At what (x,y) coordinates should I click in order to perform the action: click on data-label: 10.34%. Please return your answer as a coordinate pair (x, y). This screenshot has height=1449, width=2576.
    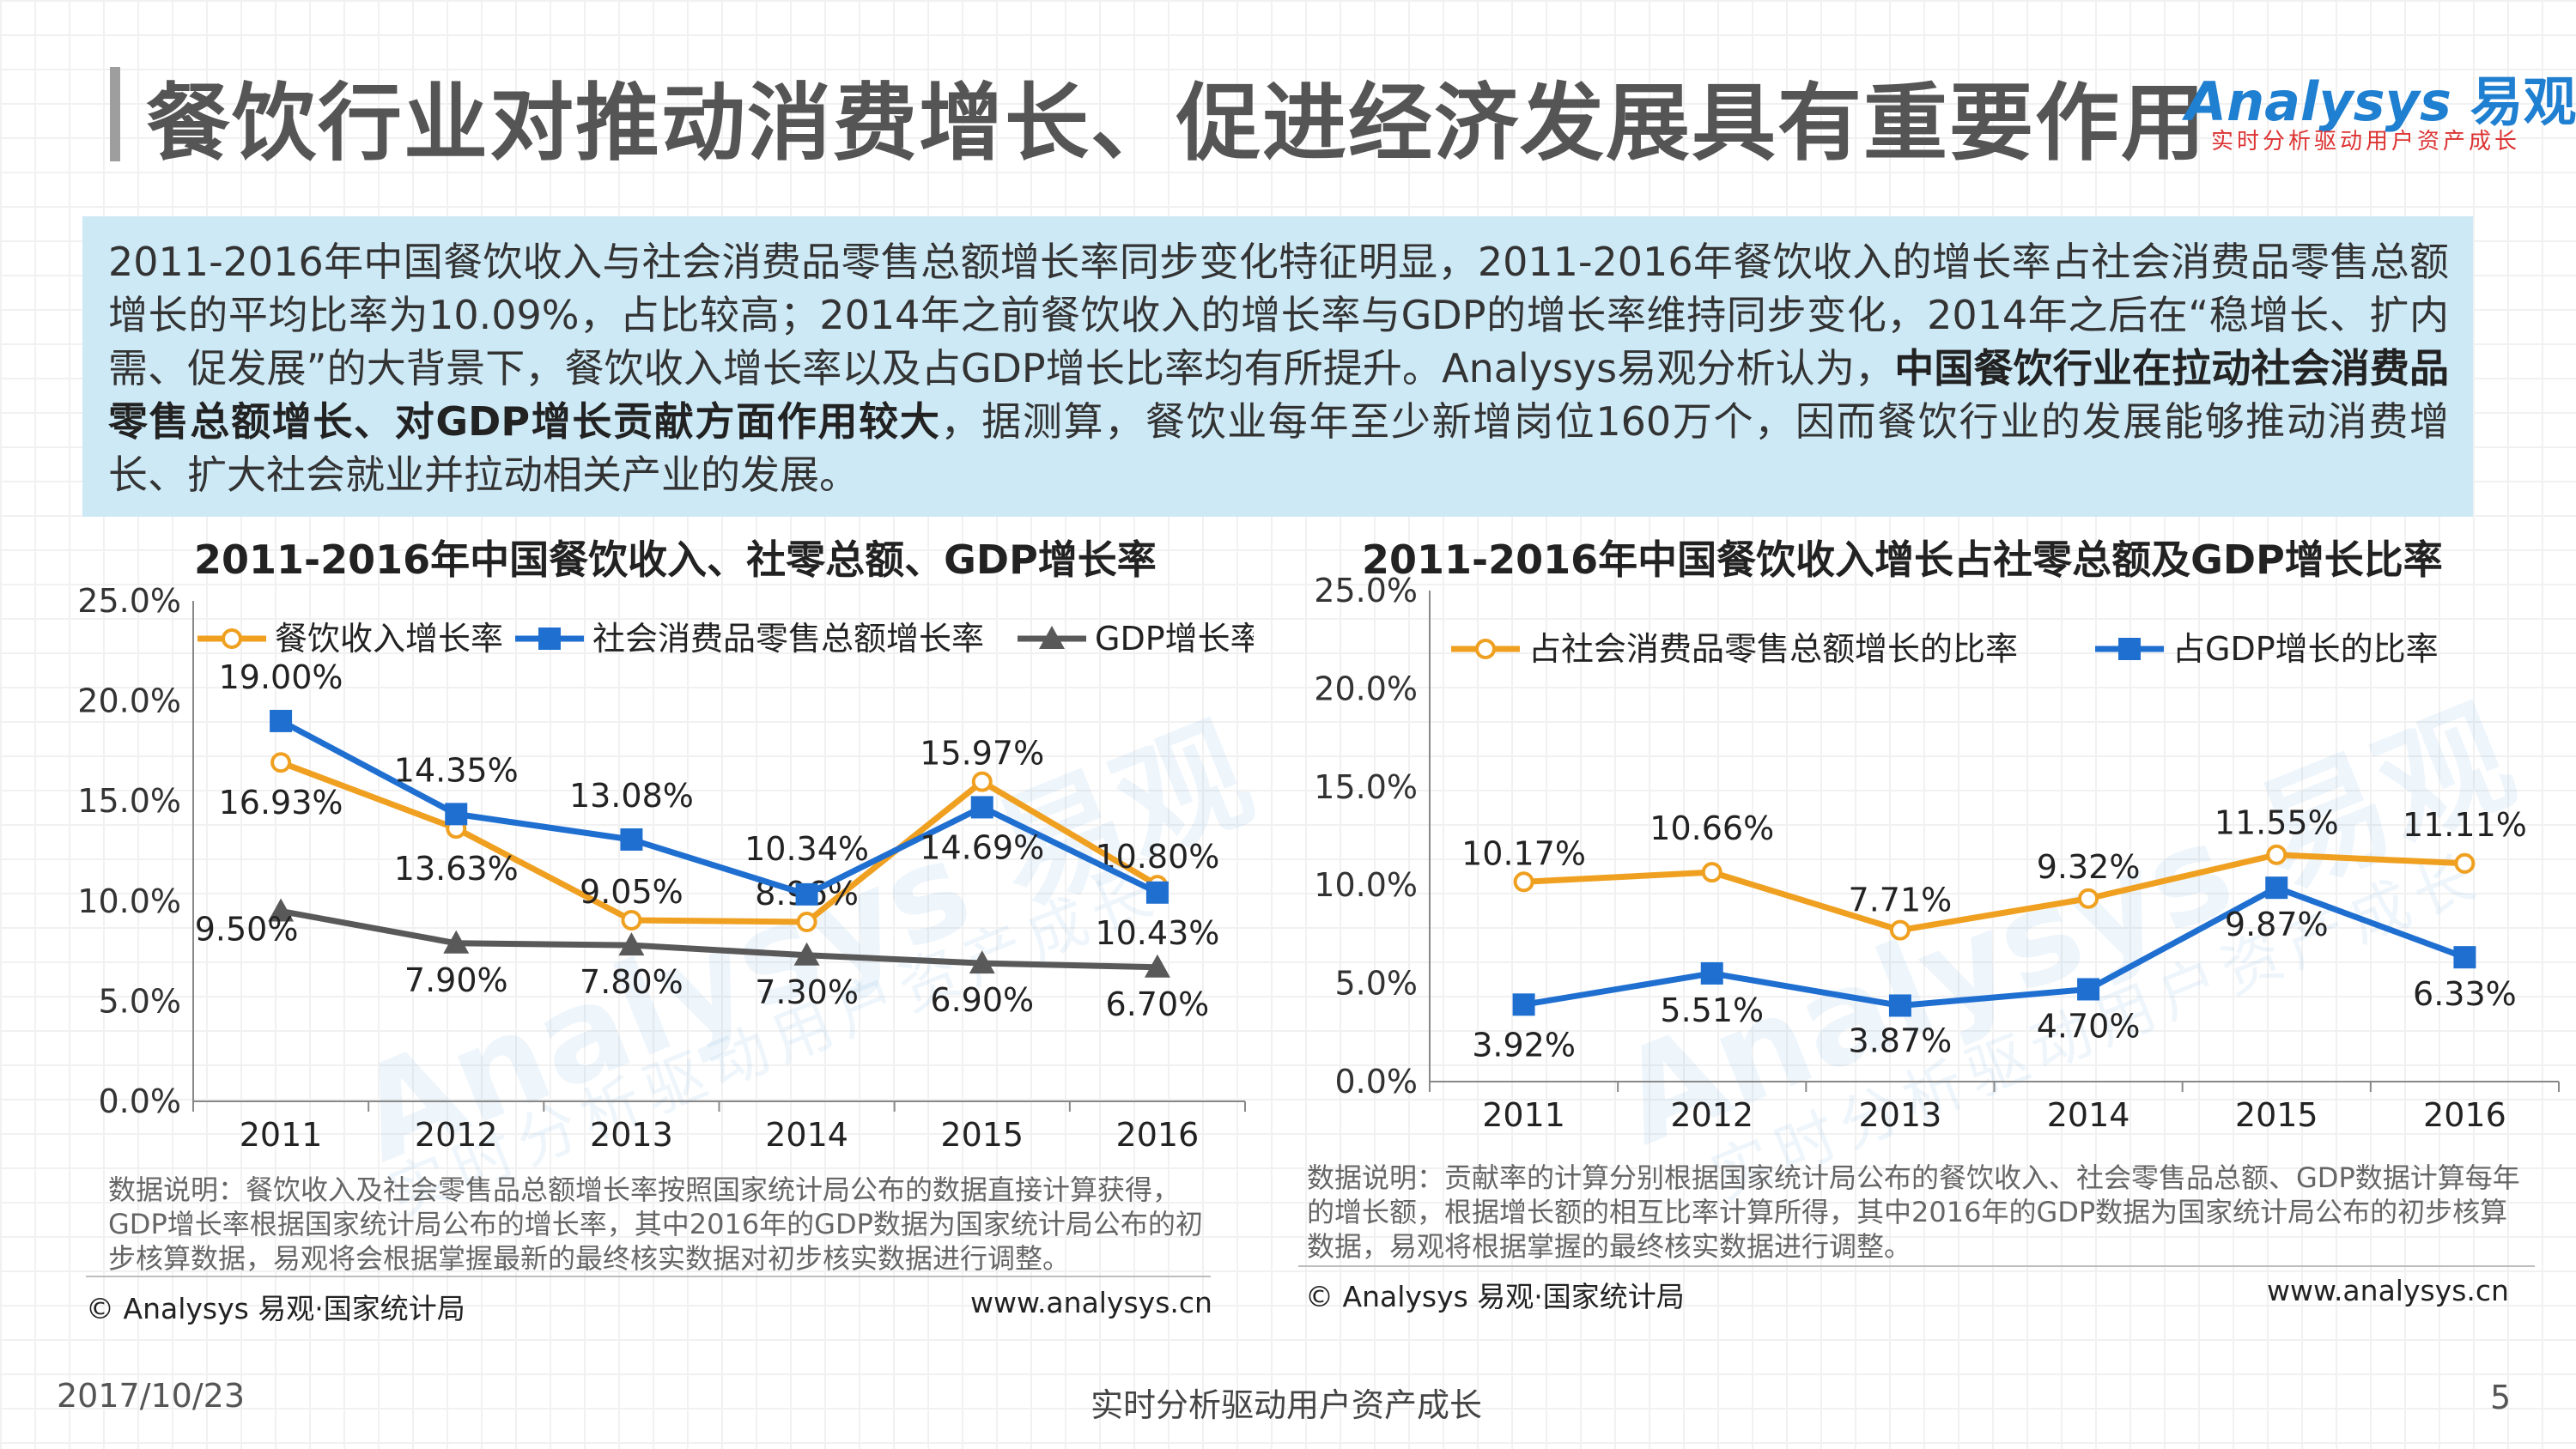
    Looking at the image, I should click on (806, 849).